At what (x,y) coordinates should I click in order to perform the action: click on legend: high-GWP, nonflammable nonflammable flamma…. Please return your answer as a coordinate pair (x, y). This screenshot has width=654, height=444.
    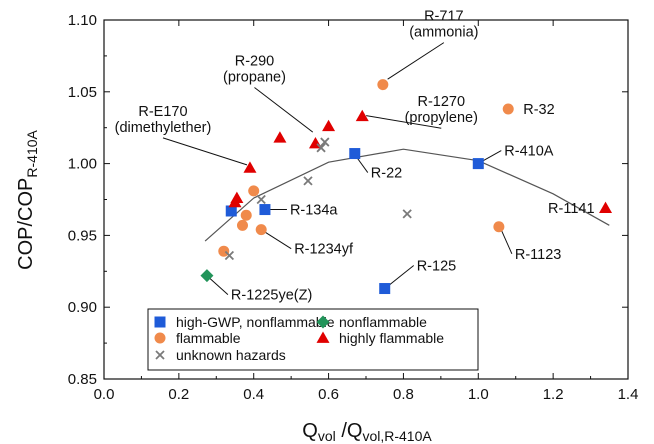
    Looking at the image, I should click on (313, 339).